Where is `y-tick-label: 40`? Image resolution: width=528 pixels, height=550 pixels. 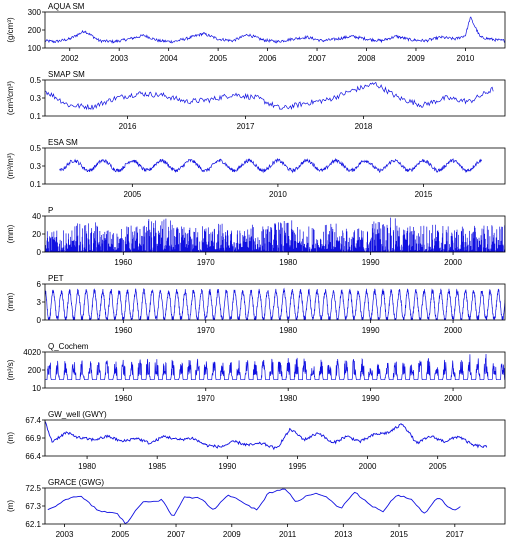 y-tick-label: 40 is located at coordinates (36, 216).